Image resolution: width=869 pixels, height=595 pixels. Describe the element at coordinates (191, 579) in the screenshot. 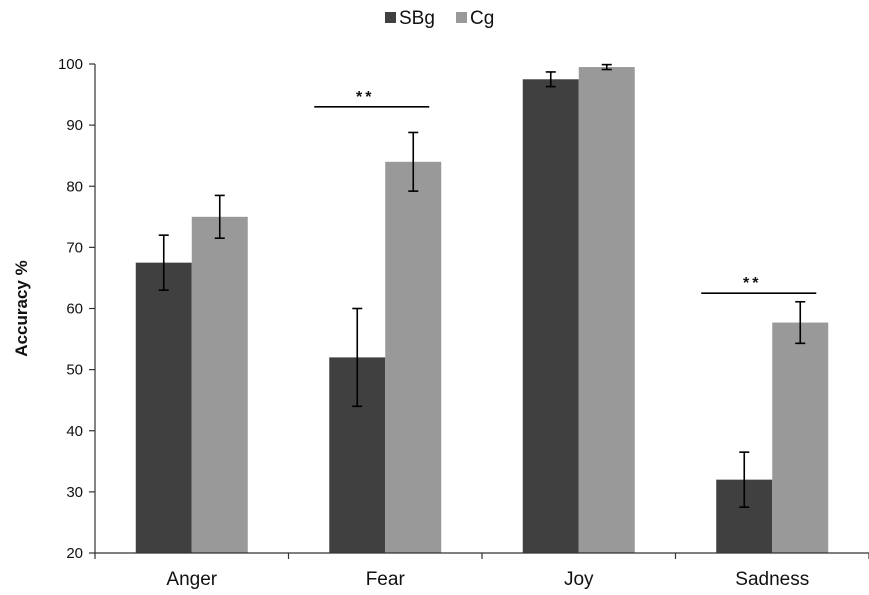

I see `x-tick-label-anger: Anger` at that location.